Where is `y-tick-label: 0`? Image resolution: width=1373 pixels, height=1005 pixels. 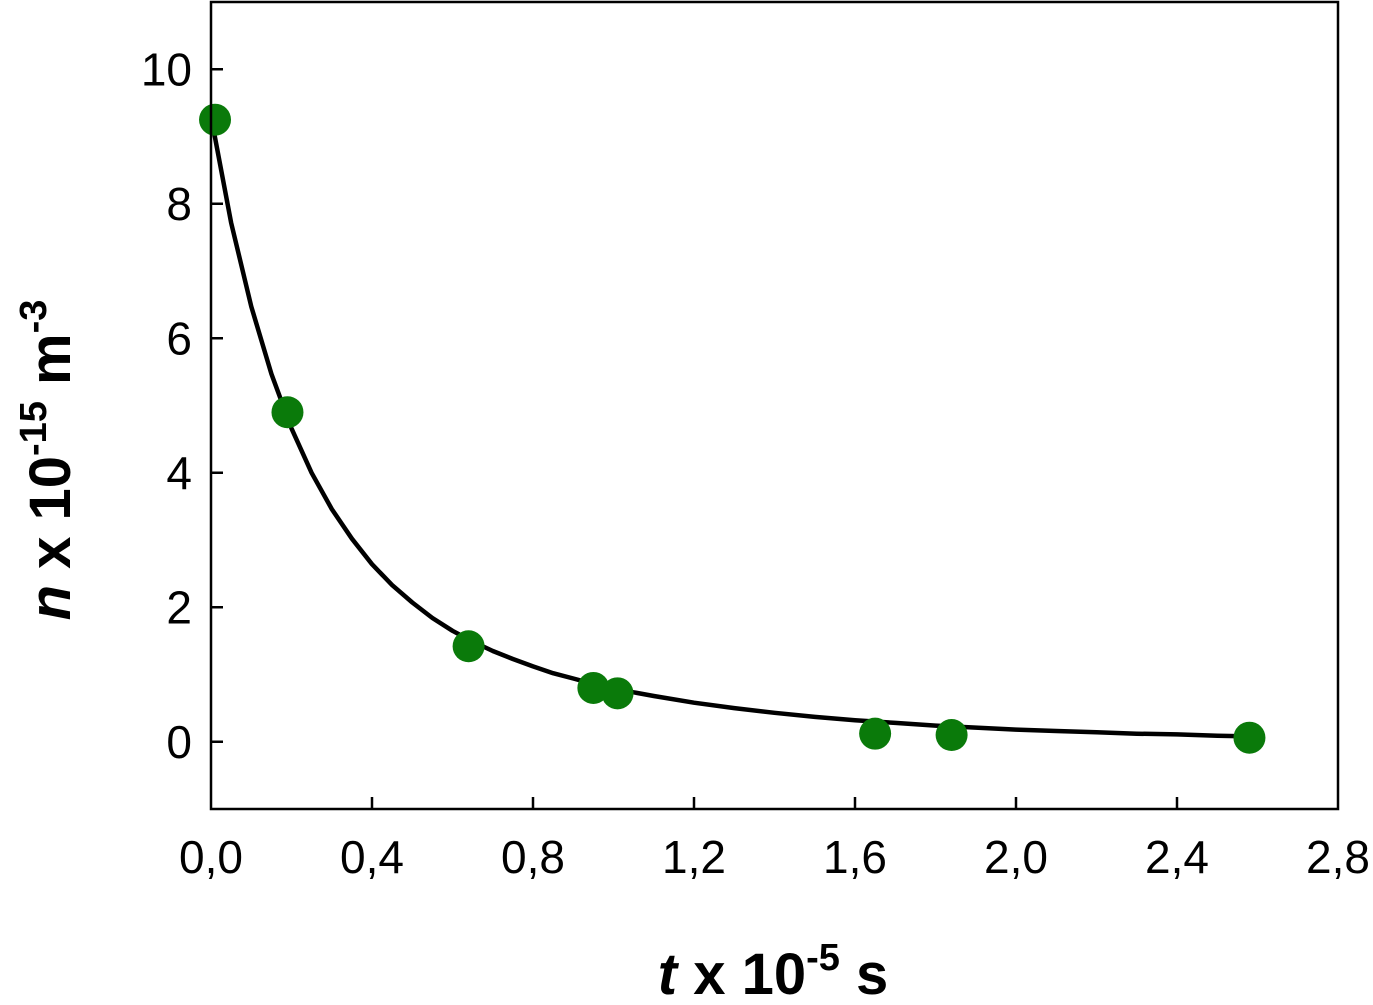
y-tick-label: 0 is located at coordinates (179, 742).